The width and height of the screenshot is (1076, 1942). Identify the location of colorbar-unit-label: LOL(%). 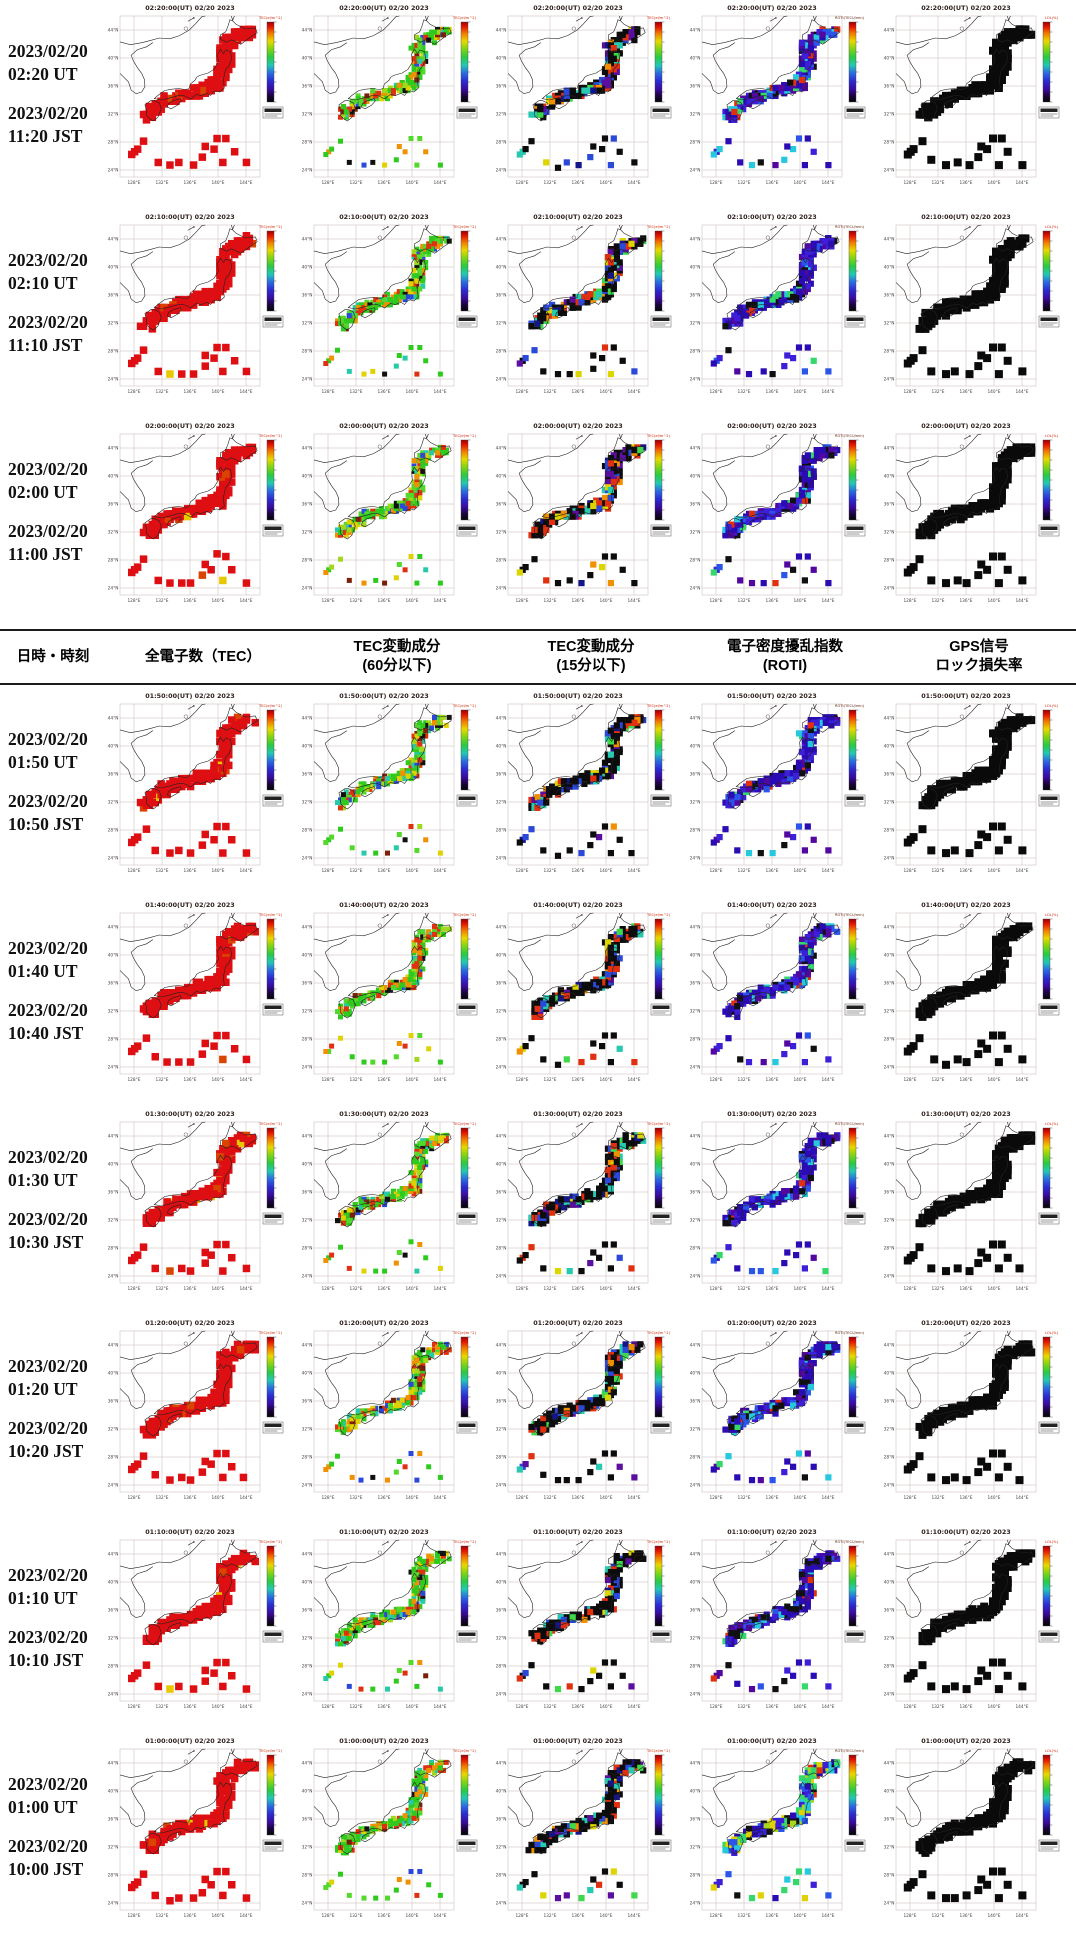
(1052, 18).